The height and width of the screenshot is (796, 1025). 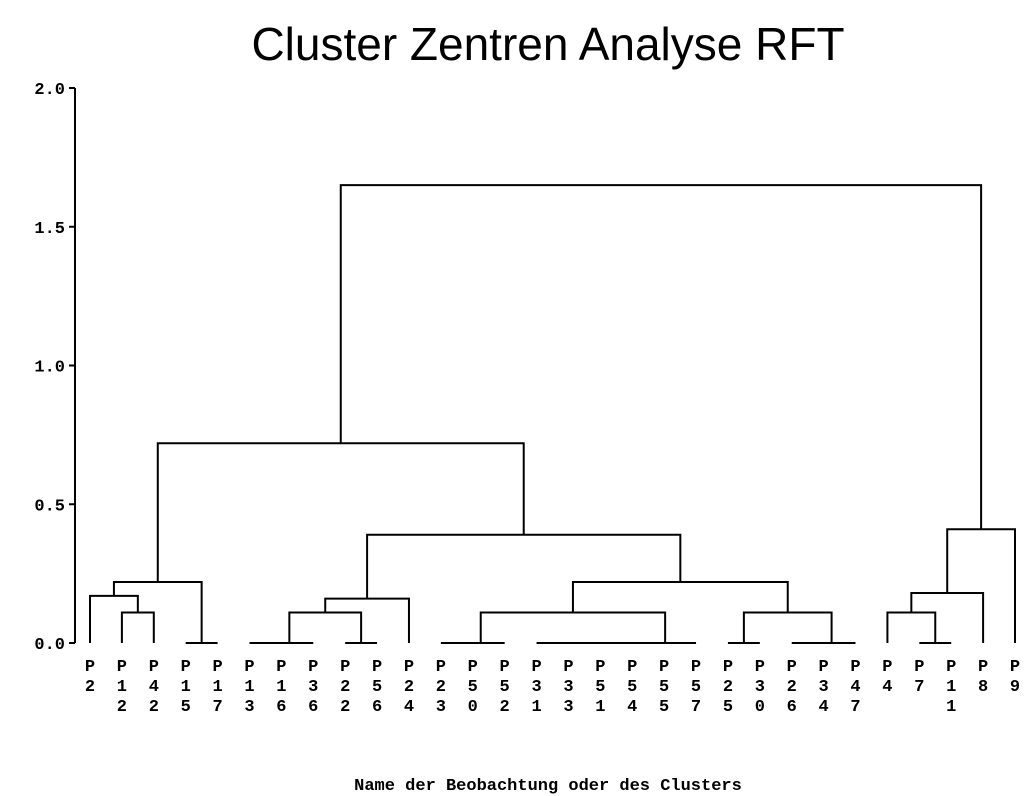 What do you see at coordinates (49, 229) in the screenshot?
I see `y-tick-label: 1.5` at bounding box center [49, 229].